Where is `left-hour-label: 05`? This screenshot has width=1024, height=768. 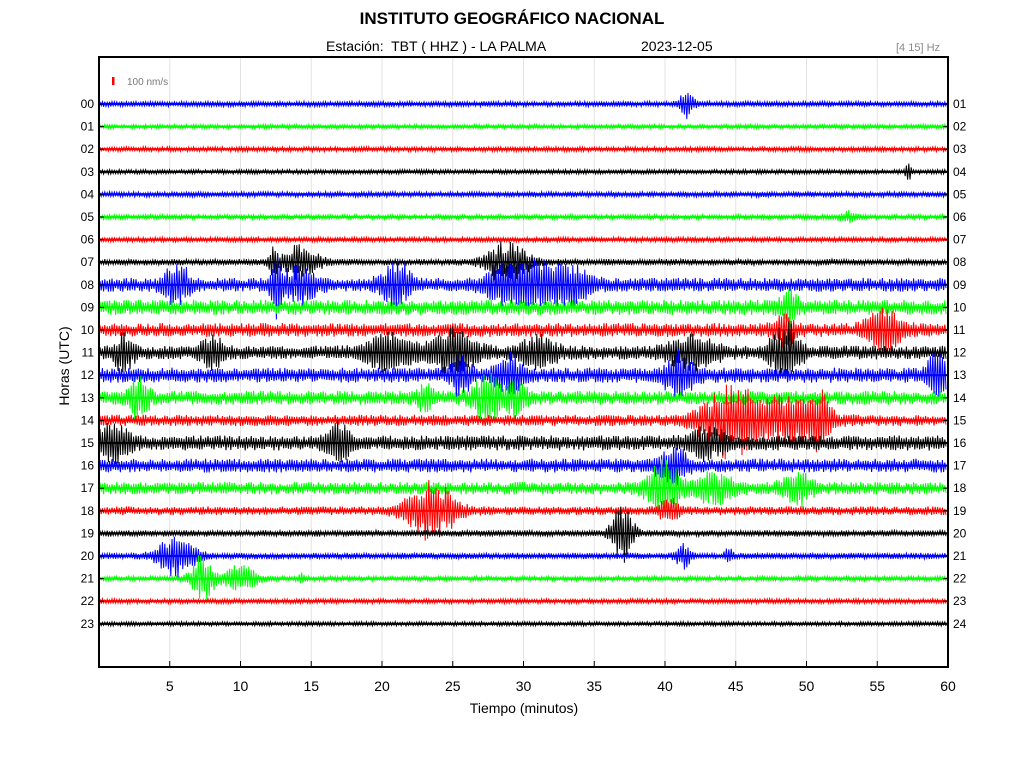
left-hour-label: 05 is located at coordinates (88, 217).